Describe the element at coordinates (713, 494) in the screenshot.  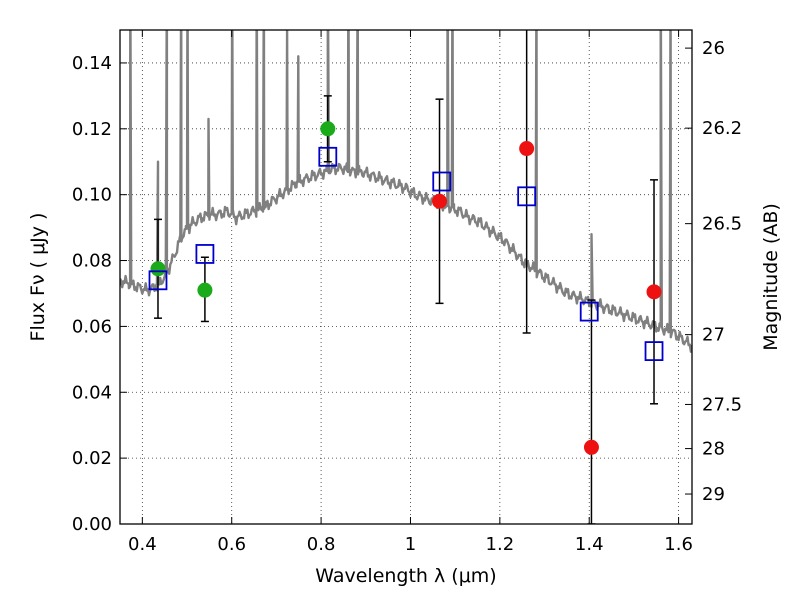
I see `right-tick-label: 29` at that location.